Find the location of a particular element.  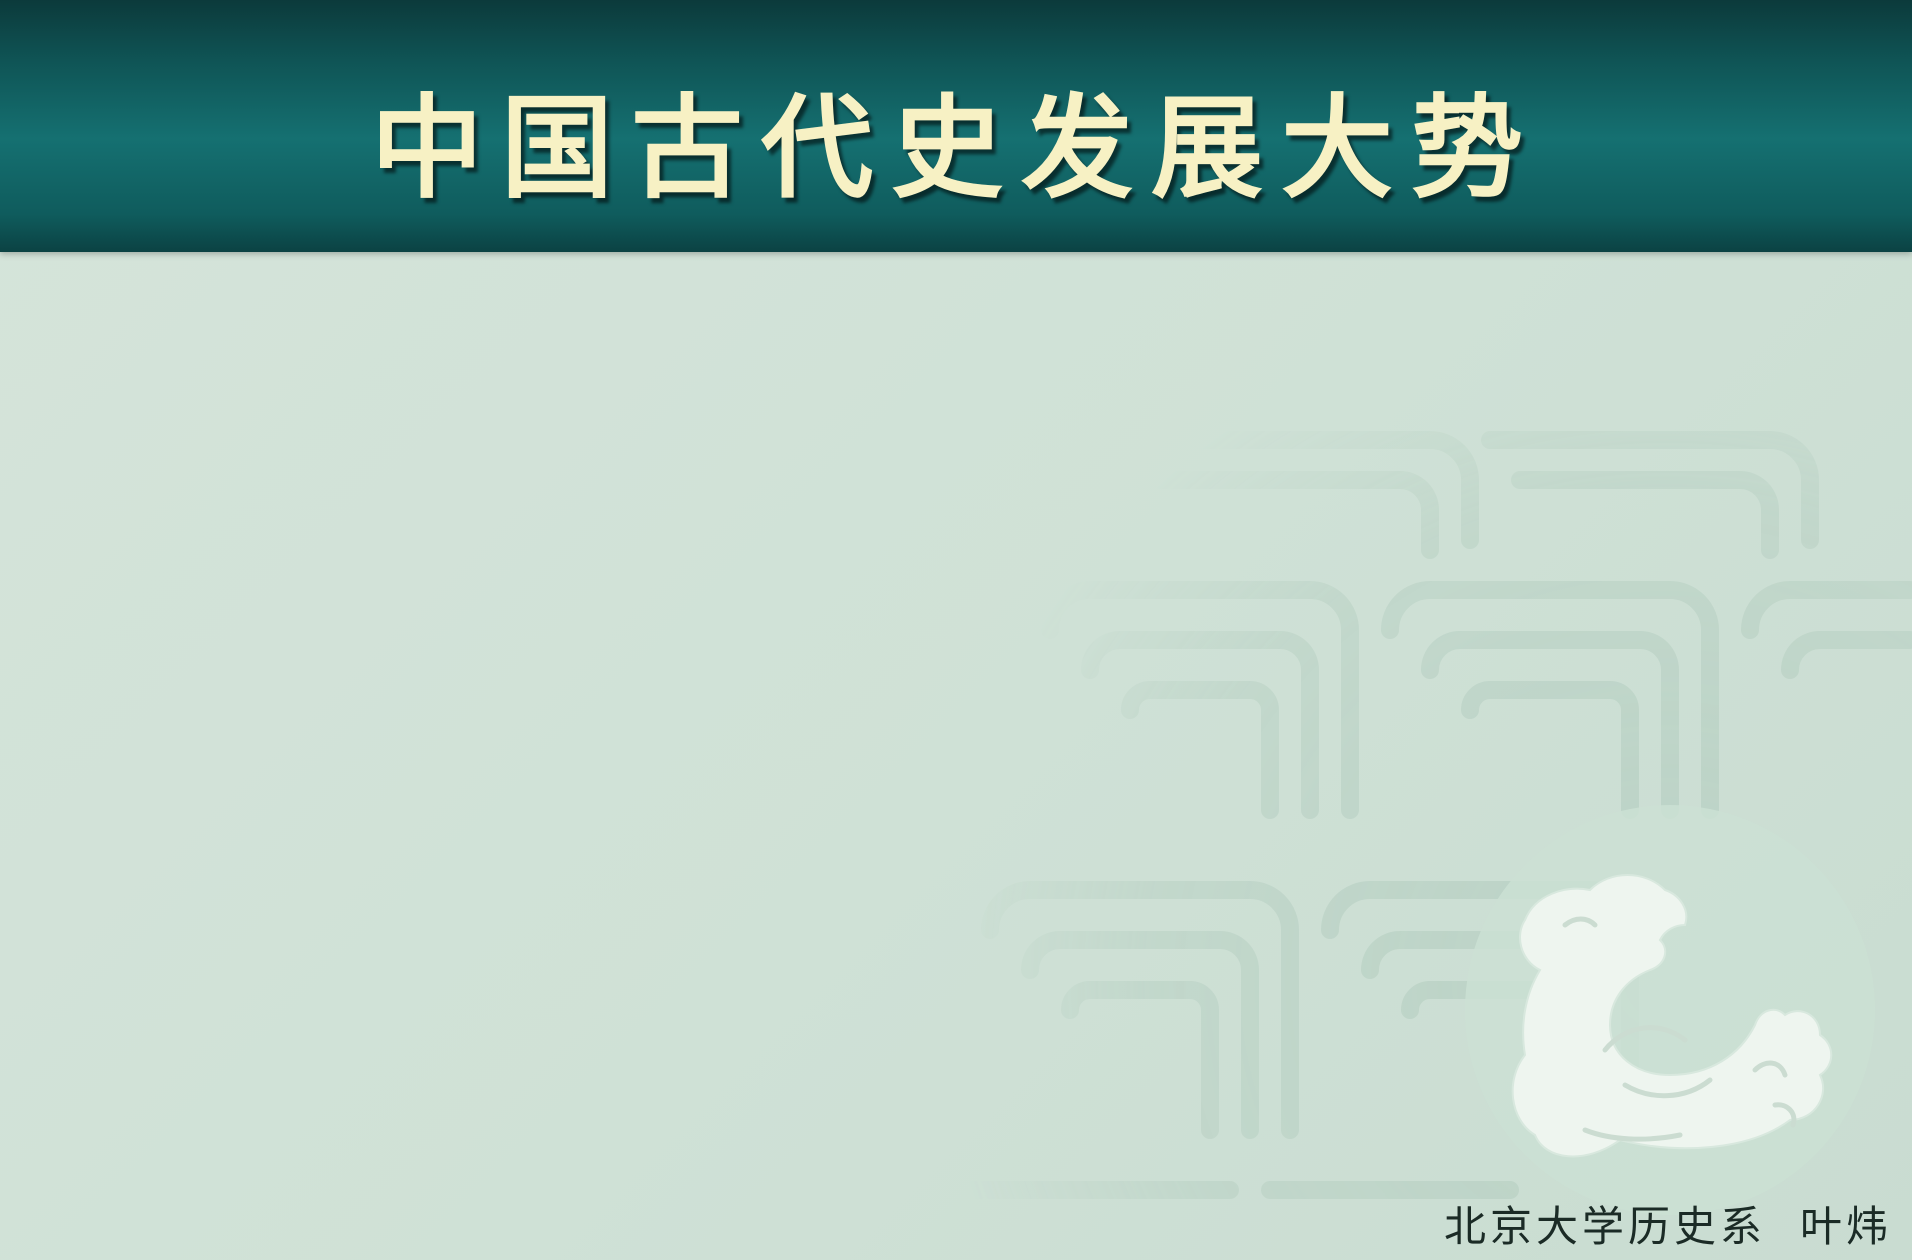

jade-dragon-icon is located at coordinates (1670, 1010).